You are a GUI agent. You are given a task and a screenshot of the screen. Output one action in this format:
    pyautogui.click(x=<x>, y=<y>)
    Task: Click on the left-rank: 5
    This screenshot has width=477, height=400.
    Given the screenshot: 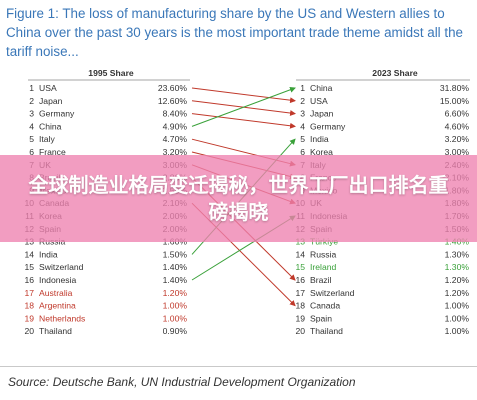 What is the action you would take?
    pyautogui.click(x=31, y=139)
    